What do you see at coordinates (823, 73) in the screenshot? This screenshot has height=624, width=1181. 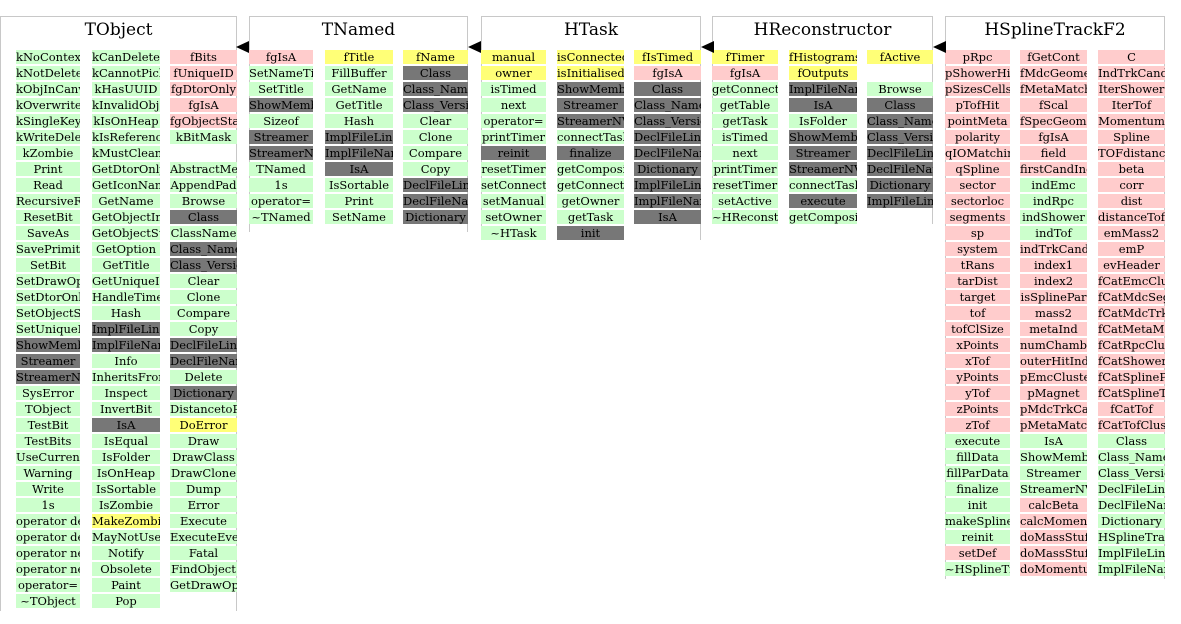 I see `member-cell: fOutputs` at bounding box center [823, 73].